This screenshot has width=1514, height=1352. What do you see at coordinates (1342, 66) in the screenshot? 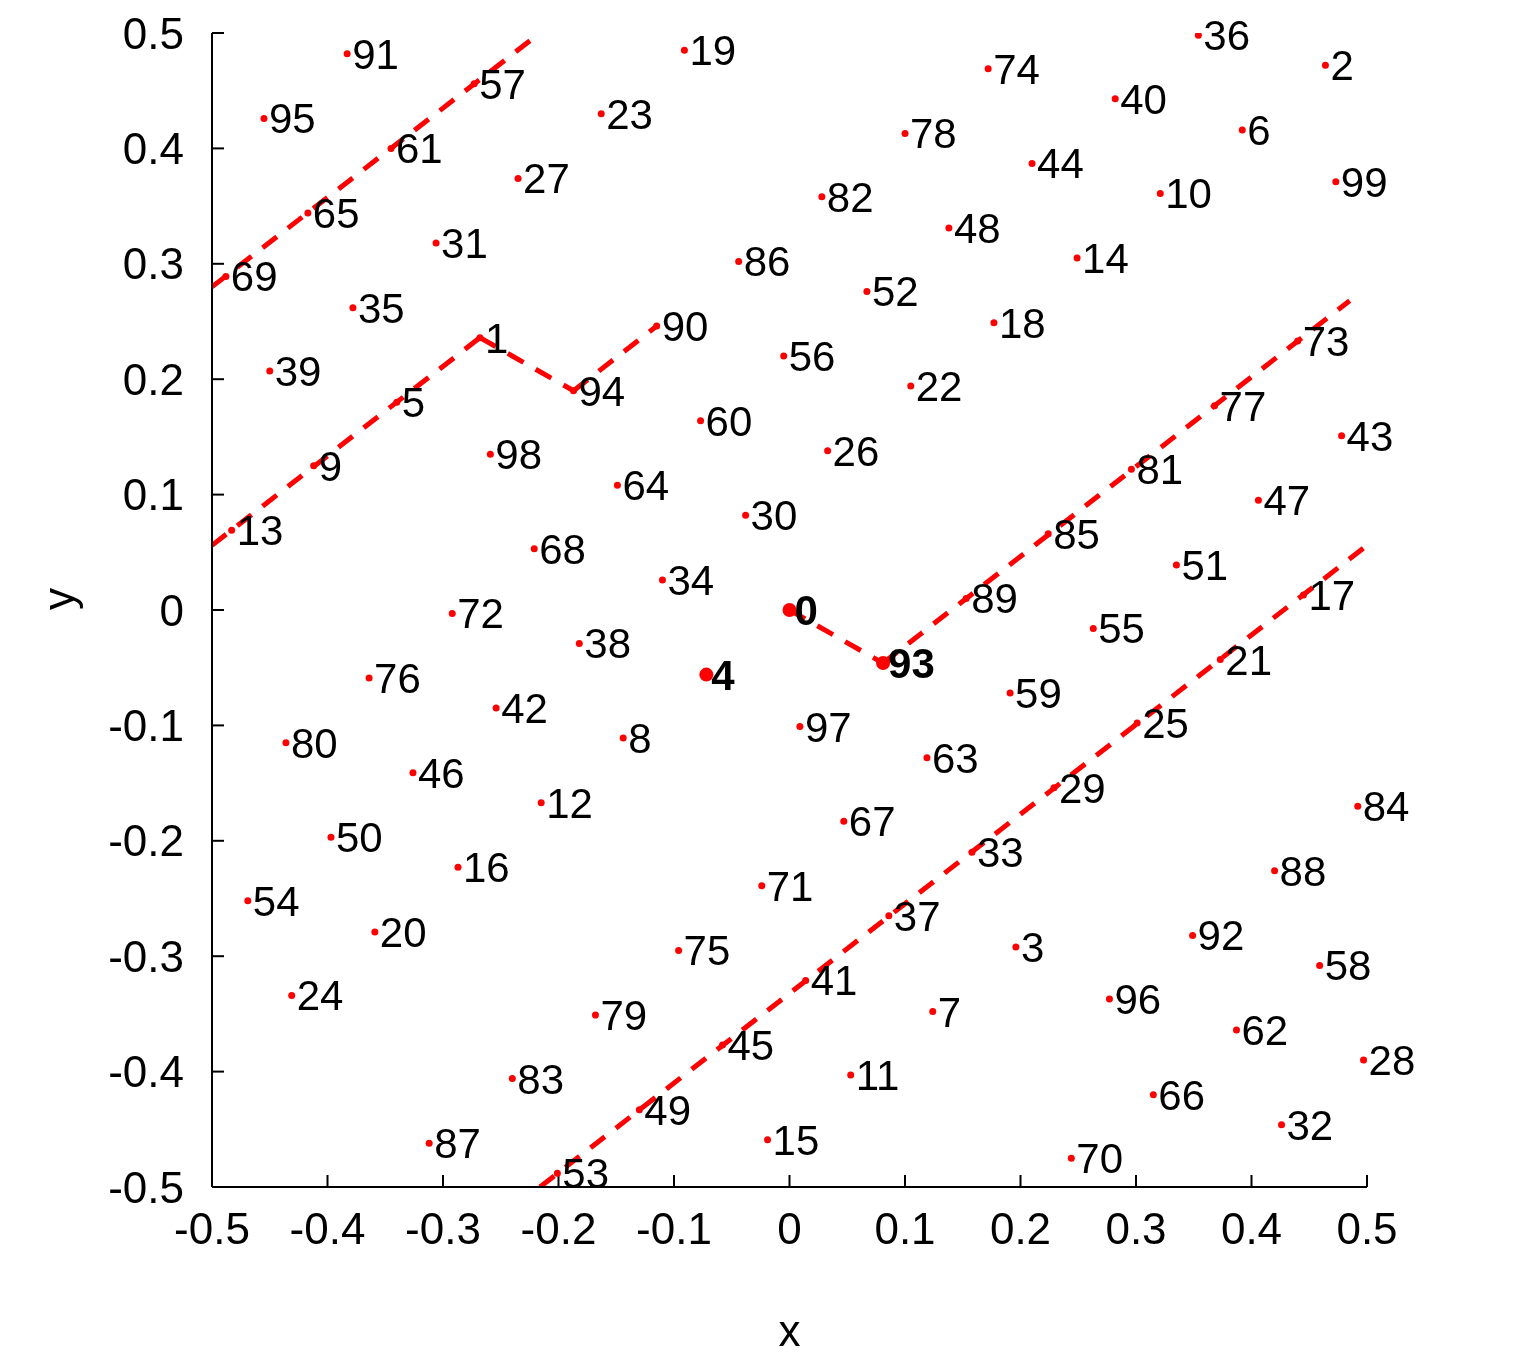
I see `annotation: 2` at bounding box center [1342, 66].